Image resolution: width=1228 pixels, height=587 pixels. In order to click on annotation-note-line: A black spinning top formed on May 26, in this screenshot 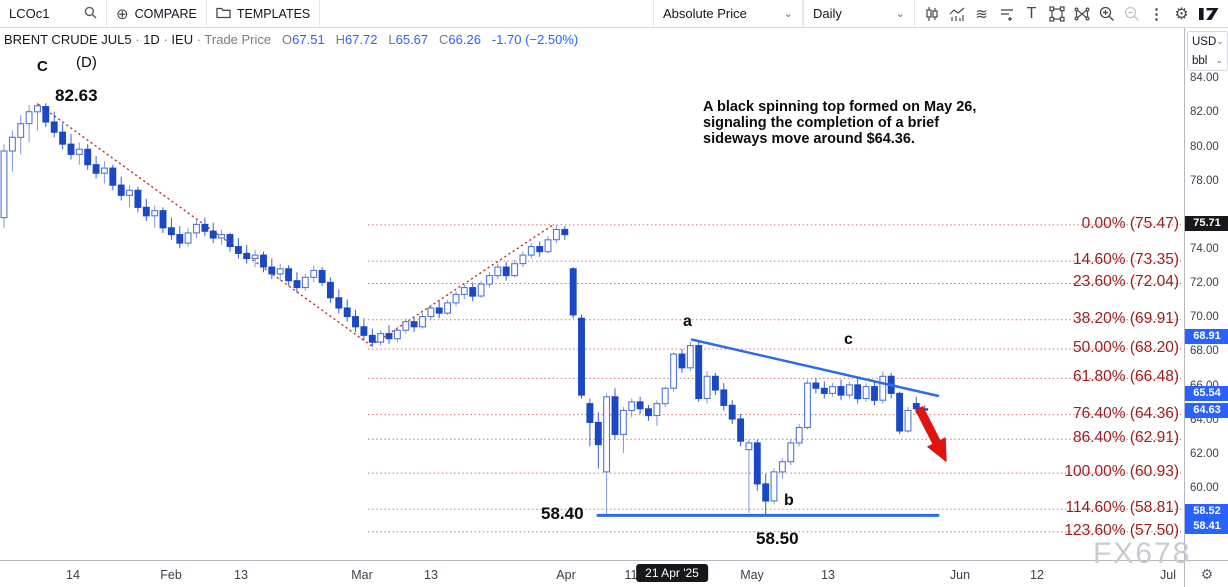, I will do `click(840, 107)`.